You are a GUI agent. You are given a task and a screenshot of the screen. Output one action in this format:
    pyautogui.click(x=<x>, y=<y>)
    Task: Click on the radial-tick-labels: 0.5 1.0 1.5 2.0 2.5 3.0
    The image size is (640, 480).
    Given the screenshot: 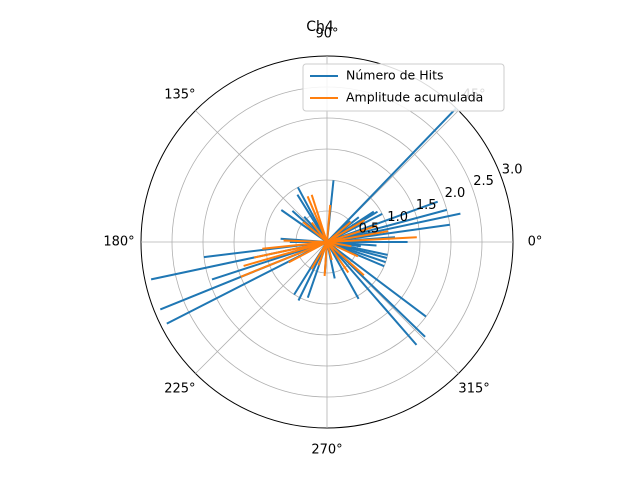 What is the action you would take?
    pyautogui.click(x=441, y=199)
    